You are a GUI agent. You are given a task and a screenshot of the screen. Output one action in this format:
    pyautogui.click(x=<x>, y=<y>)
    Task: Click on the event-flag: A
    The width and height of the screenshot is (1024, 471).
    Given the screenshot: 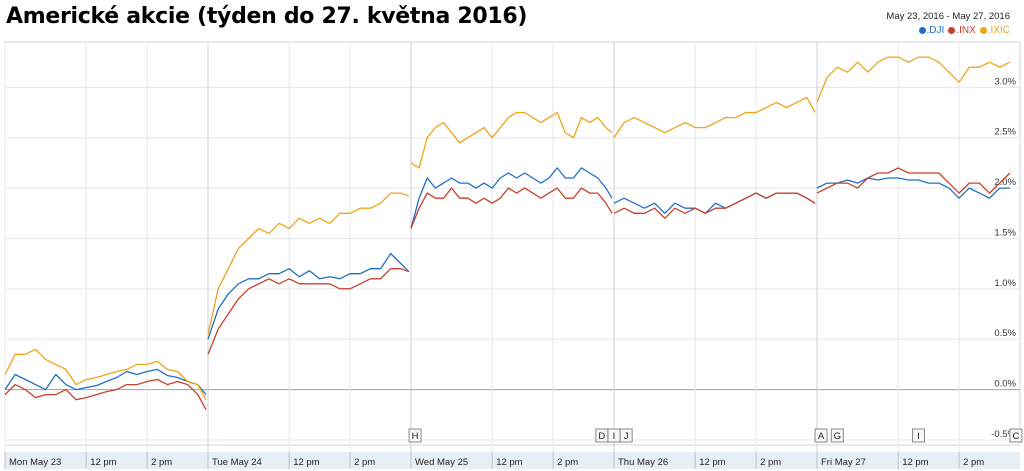 What is the action you would take?
    pyautogui.click(x=821, y=435)
    